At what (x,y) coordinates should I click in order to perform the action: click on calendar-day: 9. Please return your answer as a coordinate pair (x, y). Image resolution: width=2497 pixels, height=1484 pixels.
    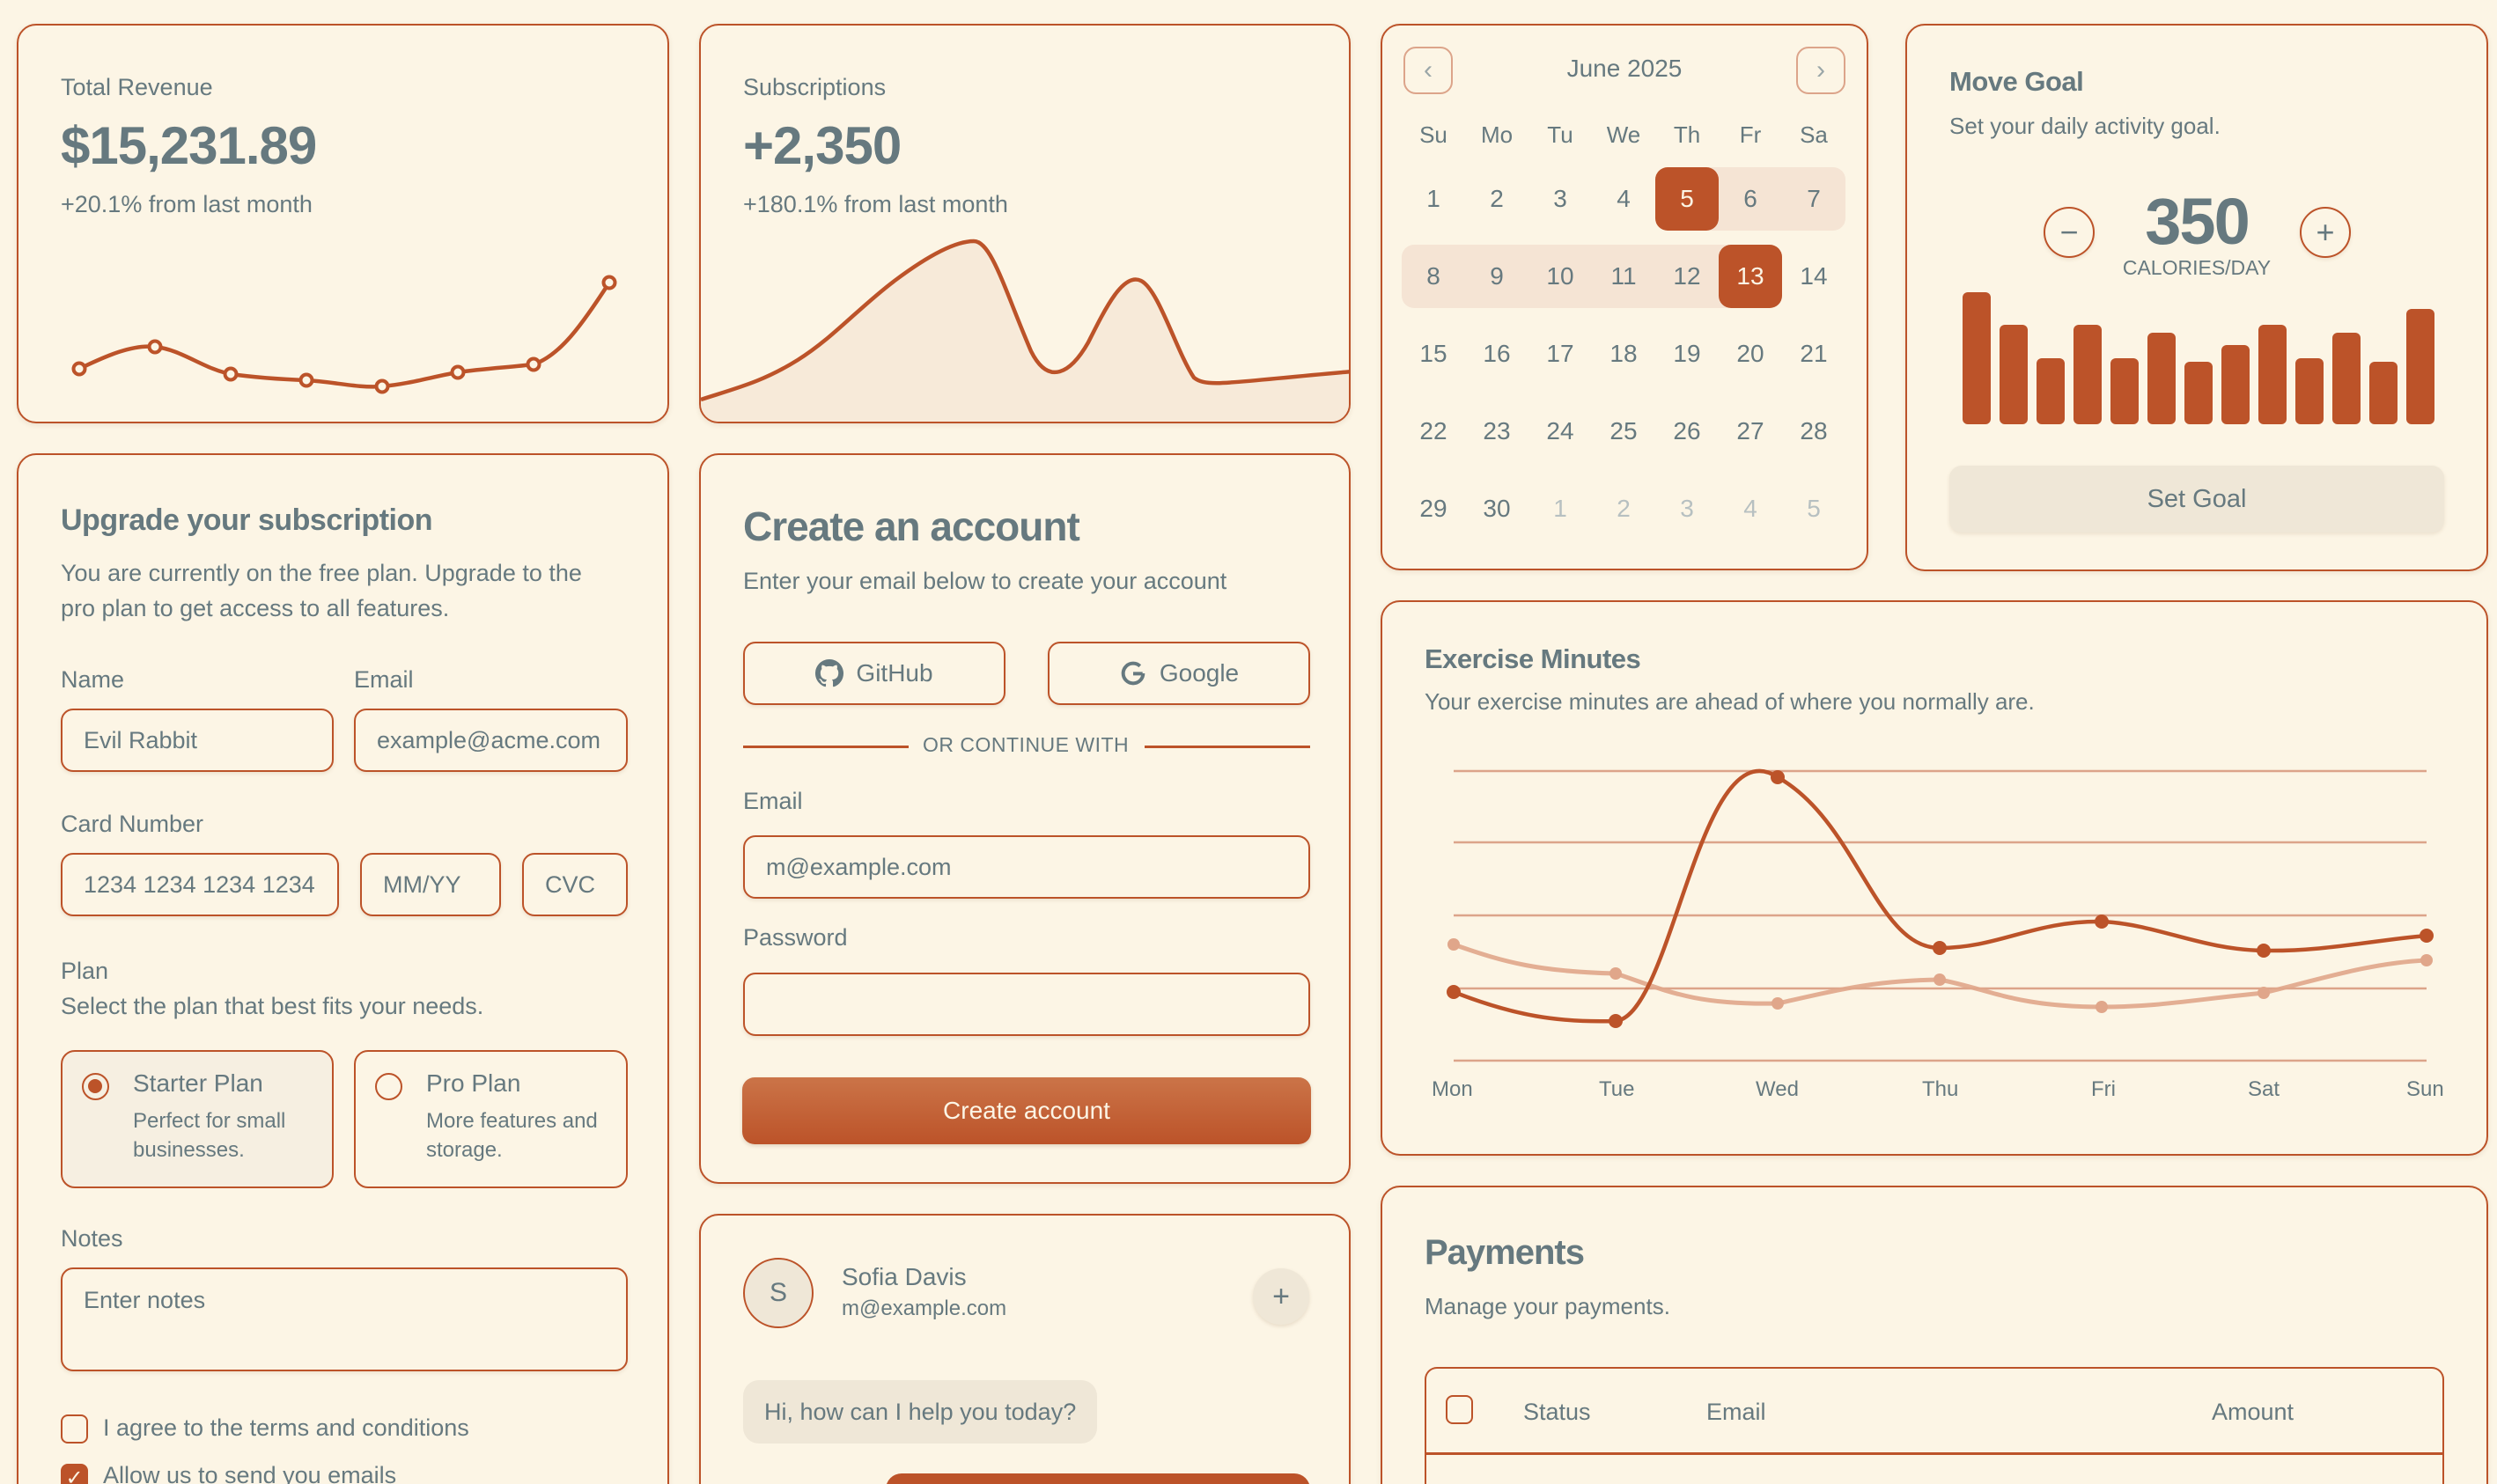
    Looking at the image, I should click on (1497, 276).